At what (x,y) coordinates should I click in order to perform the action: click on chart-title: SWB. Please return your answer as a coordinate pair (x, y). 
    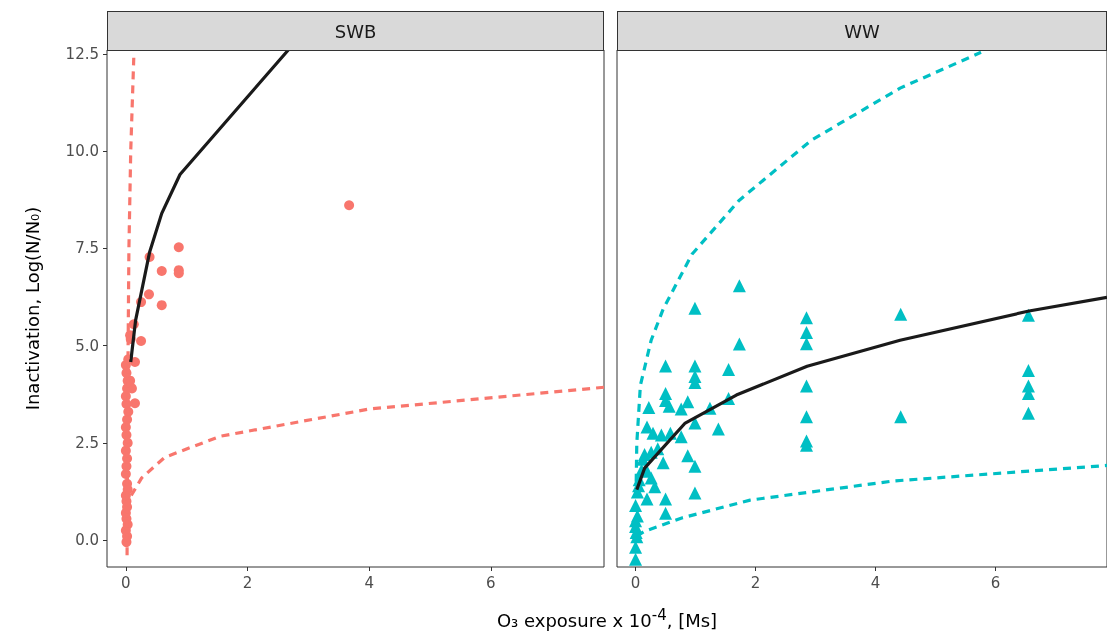
    Looking at the image, I should click on (355, 31).